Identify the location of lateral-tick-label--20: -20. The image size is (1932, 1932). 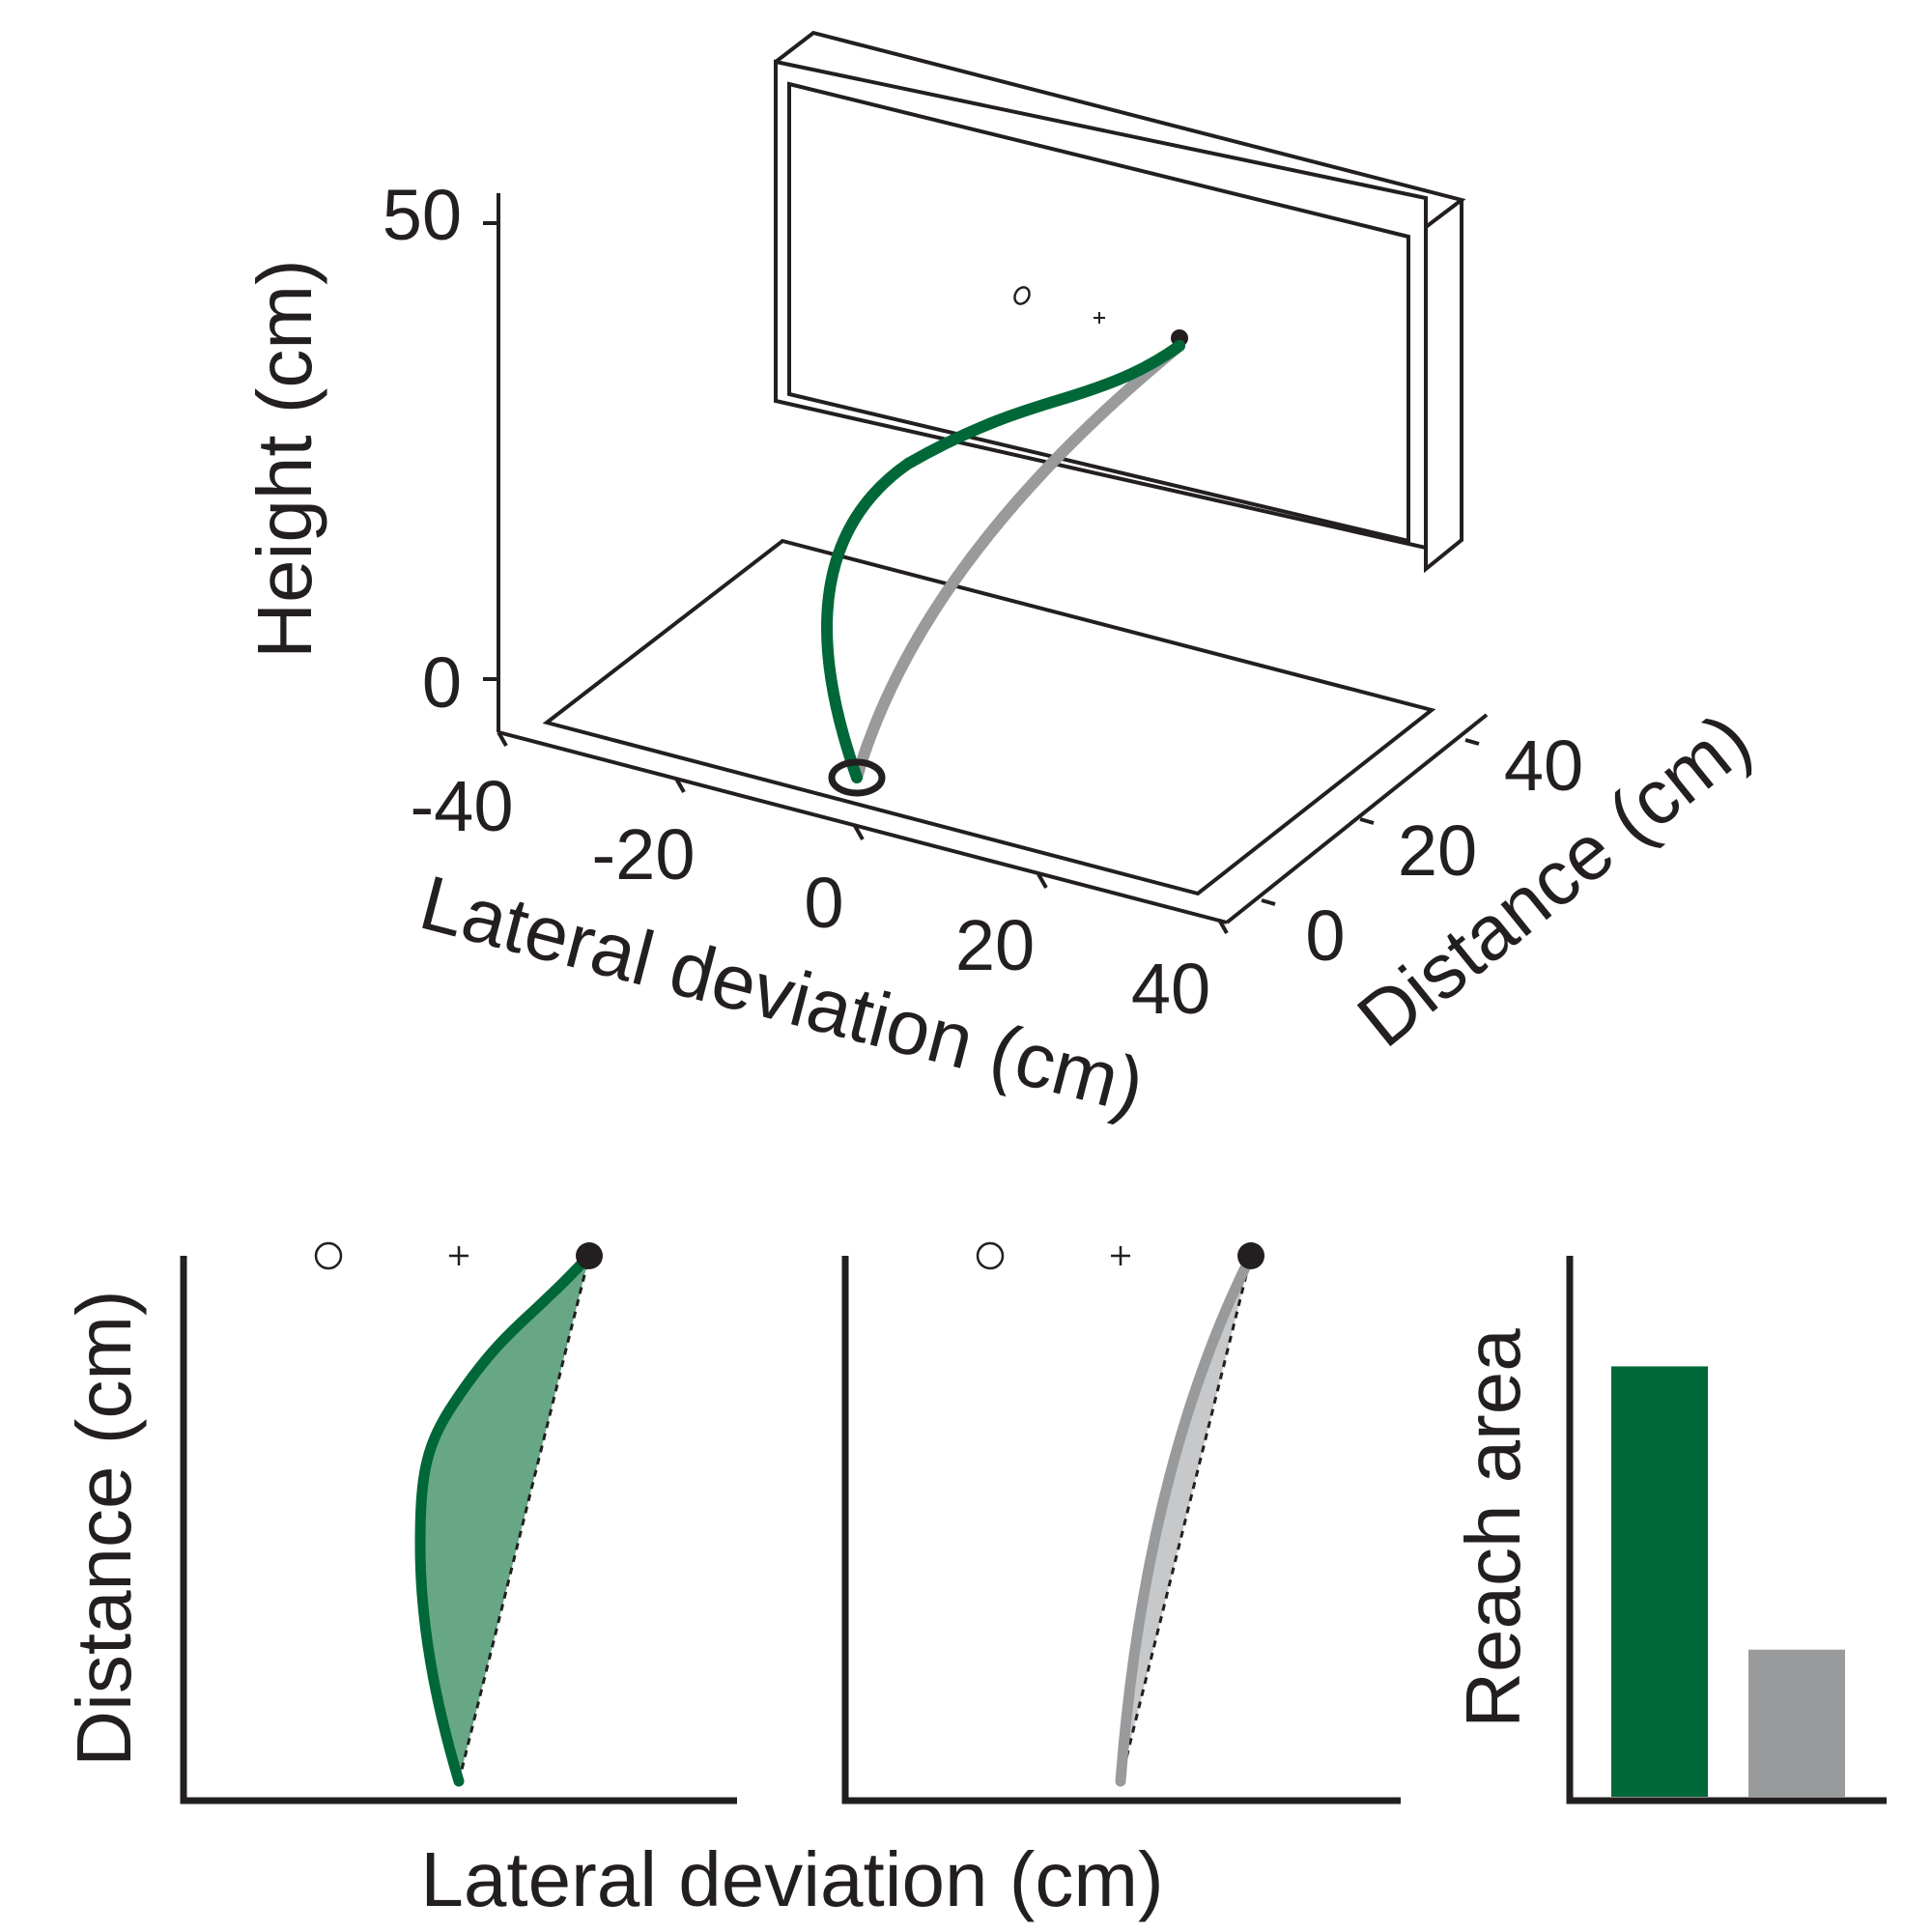
(644, 854).